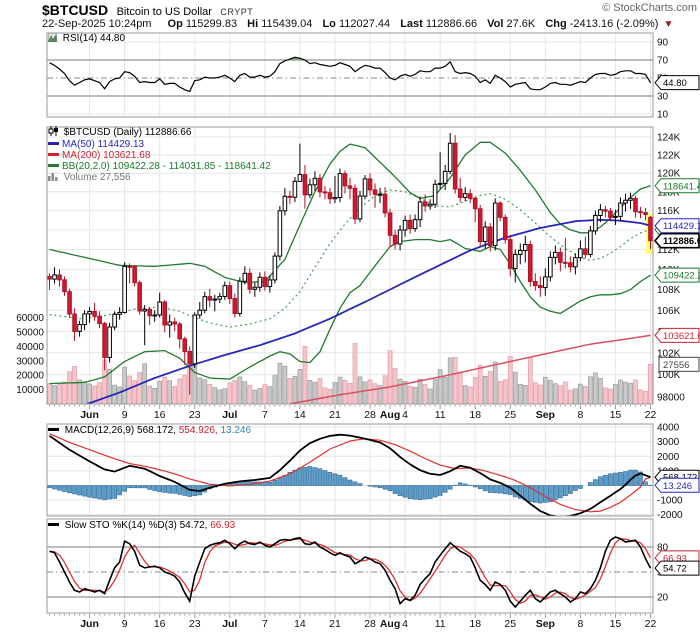  What do you see at coordinates (253, 24) in the screenshot?
I see `hi-label: Hi` at bounding box center [253, 24].